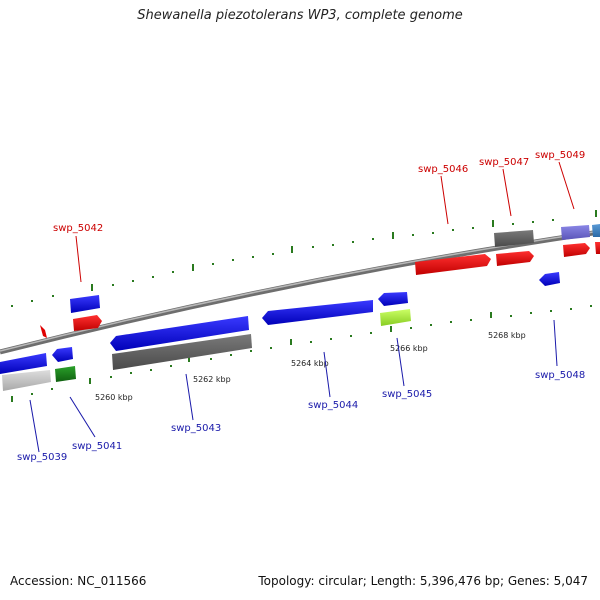  What do you see at coordinates (78, 581) in the screenshot?
I see `accession-text: Accession: NC_011566` at bounding box center [78, 581].